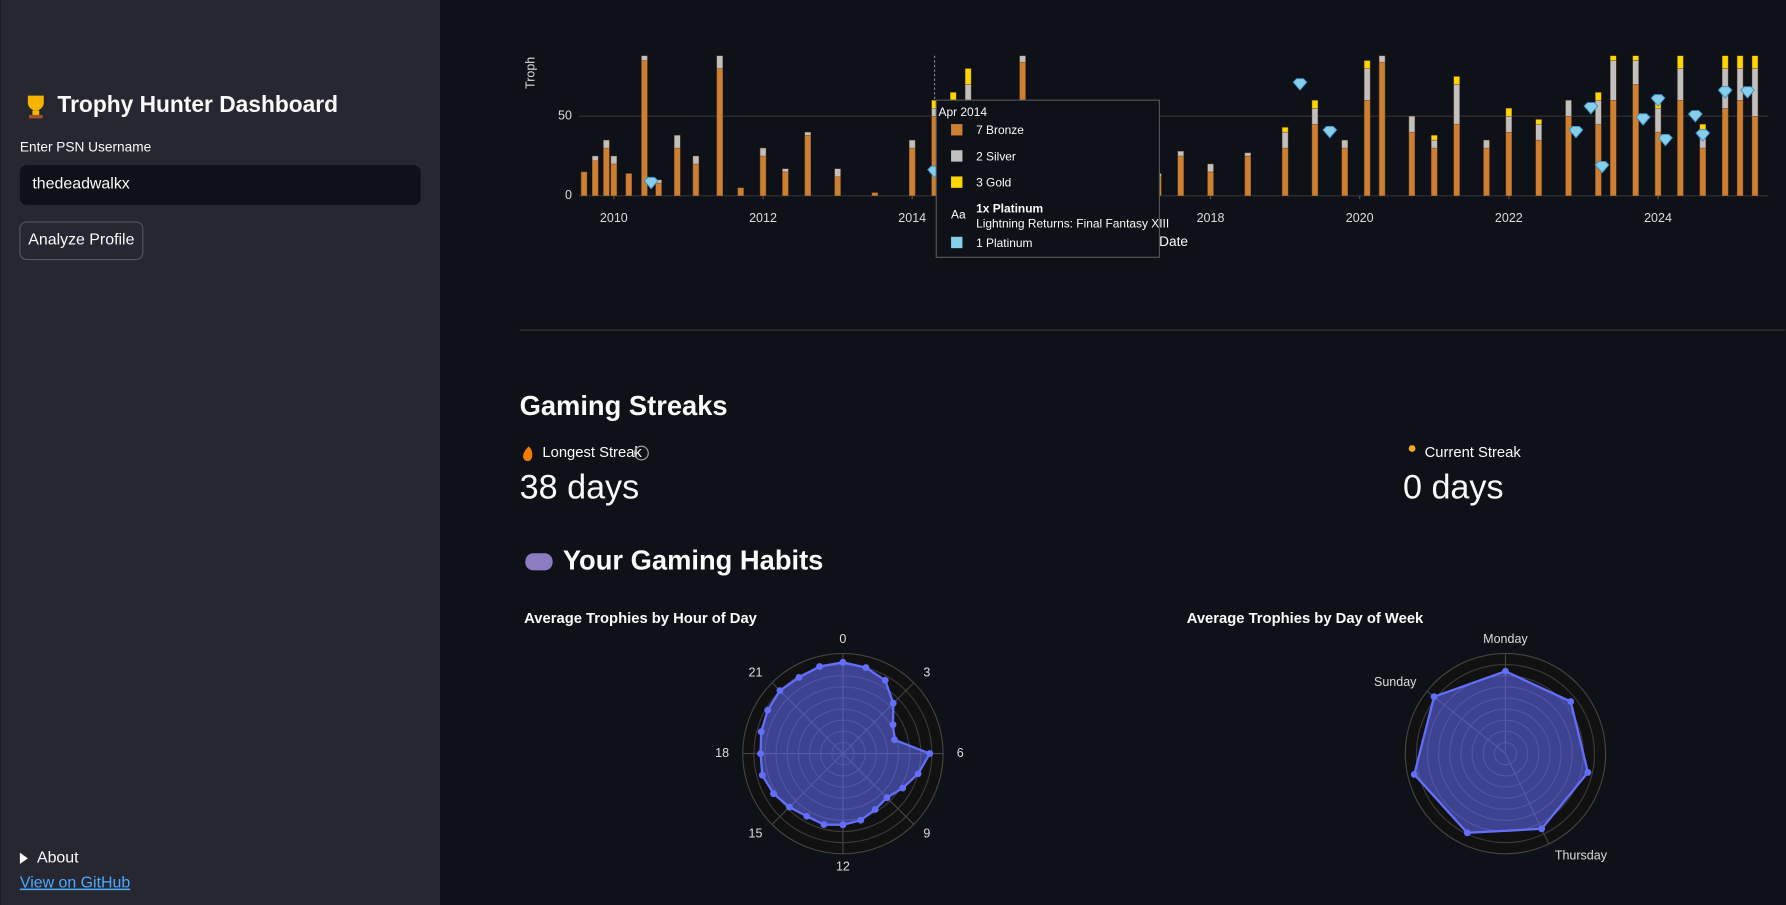  What do you see at coordinates (1072, 223) in the screenshot?
I see `tooltip-game: Lightning Returns: Final Fantasy XIII` at bounding box center [1072, 223].